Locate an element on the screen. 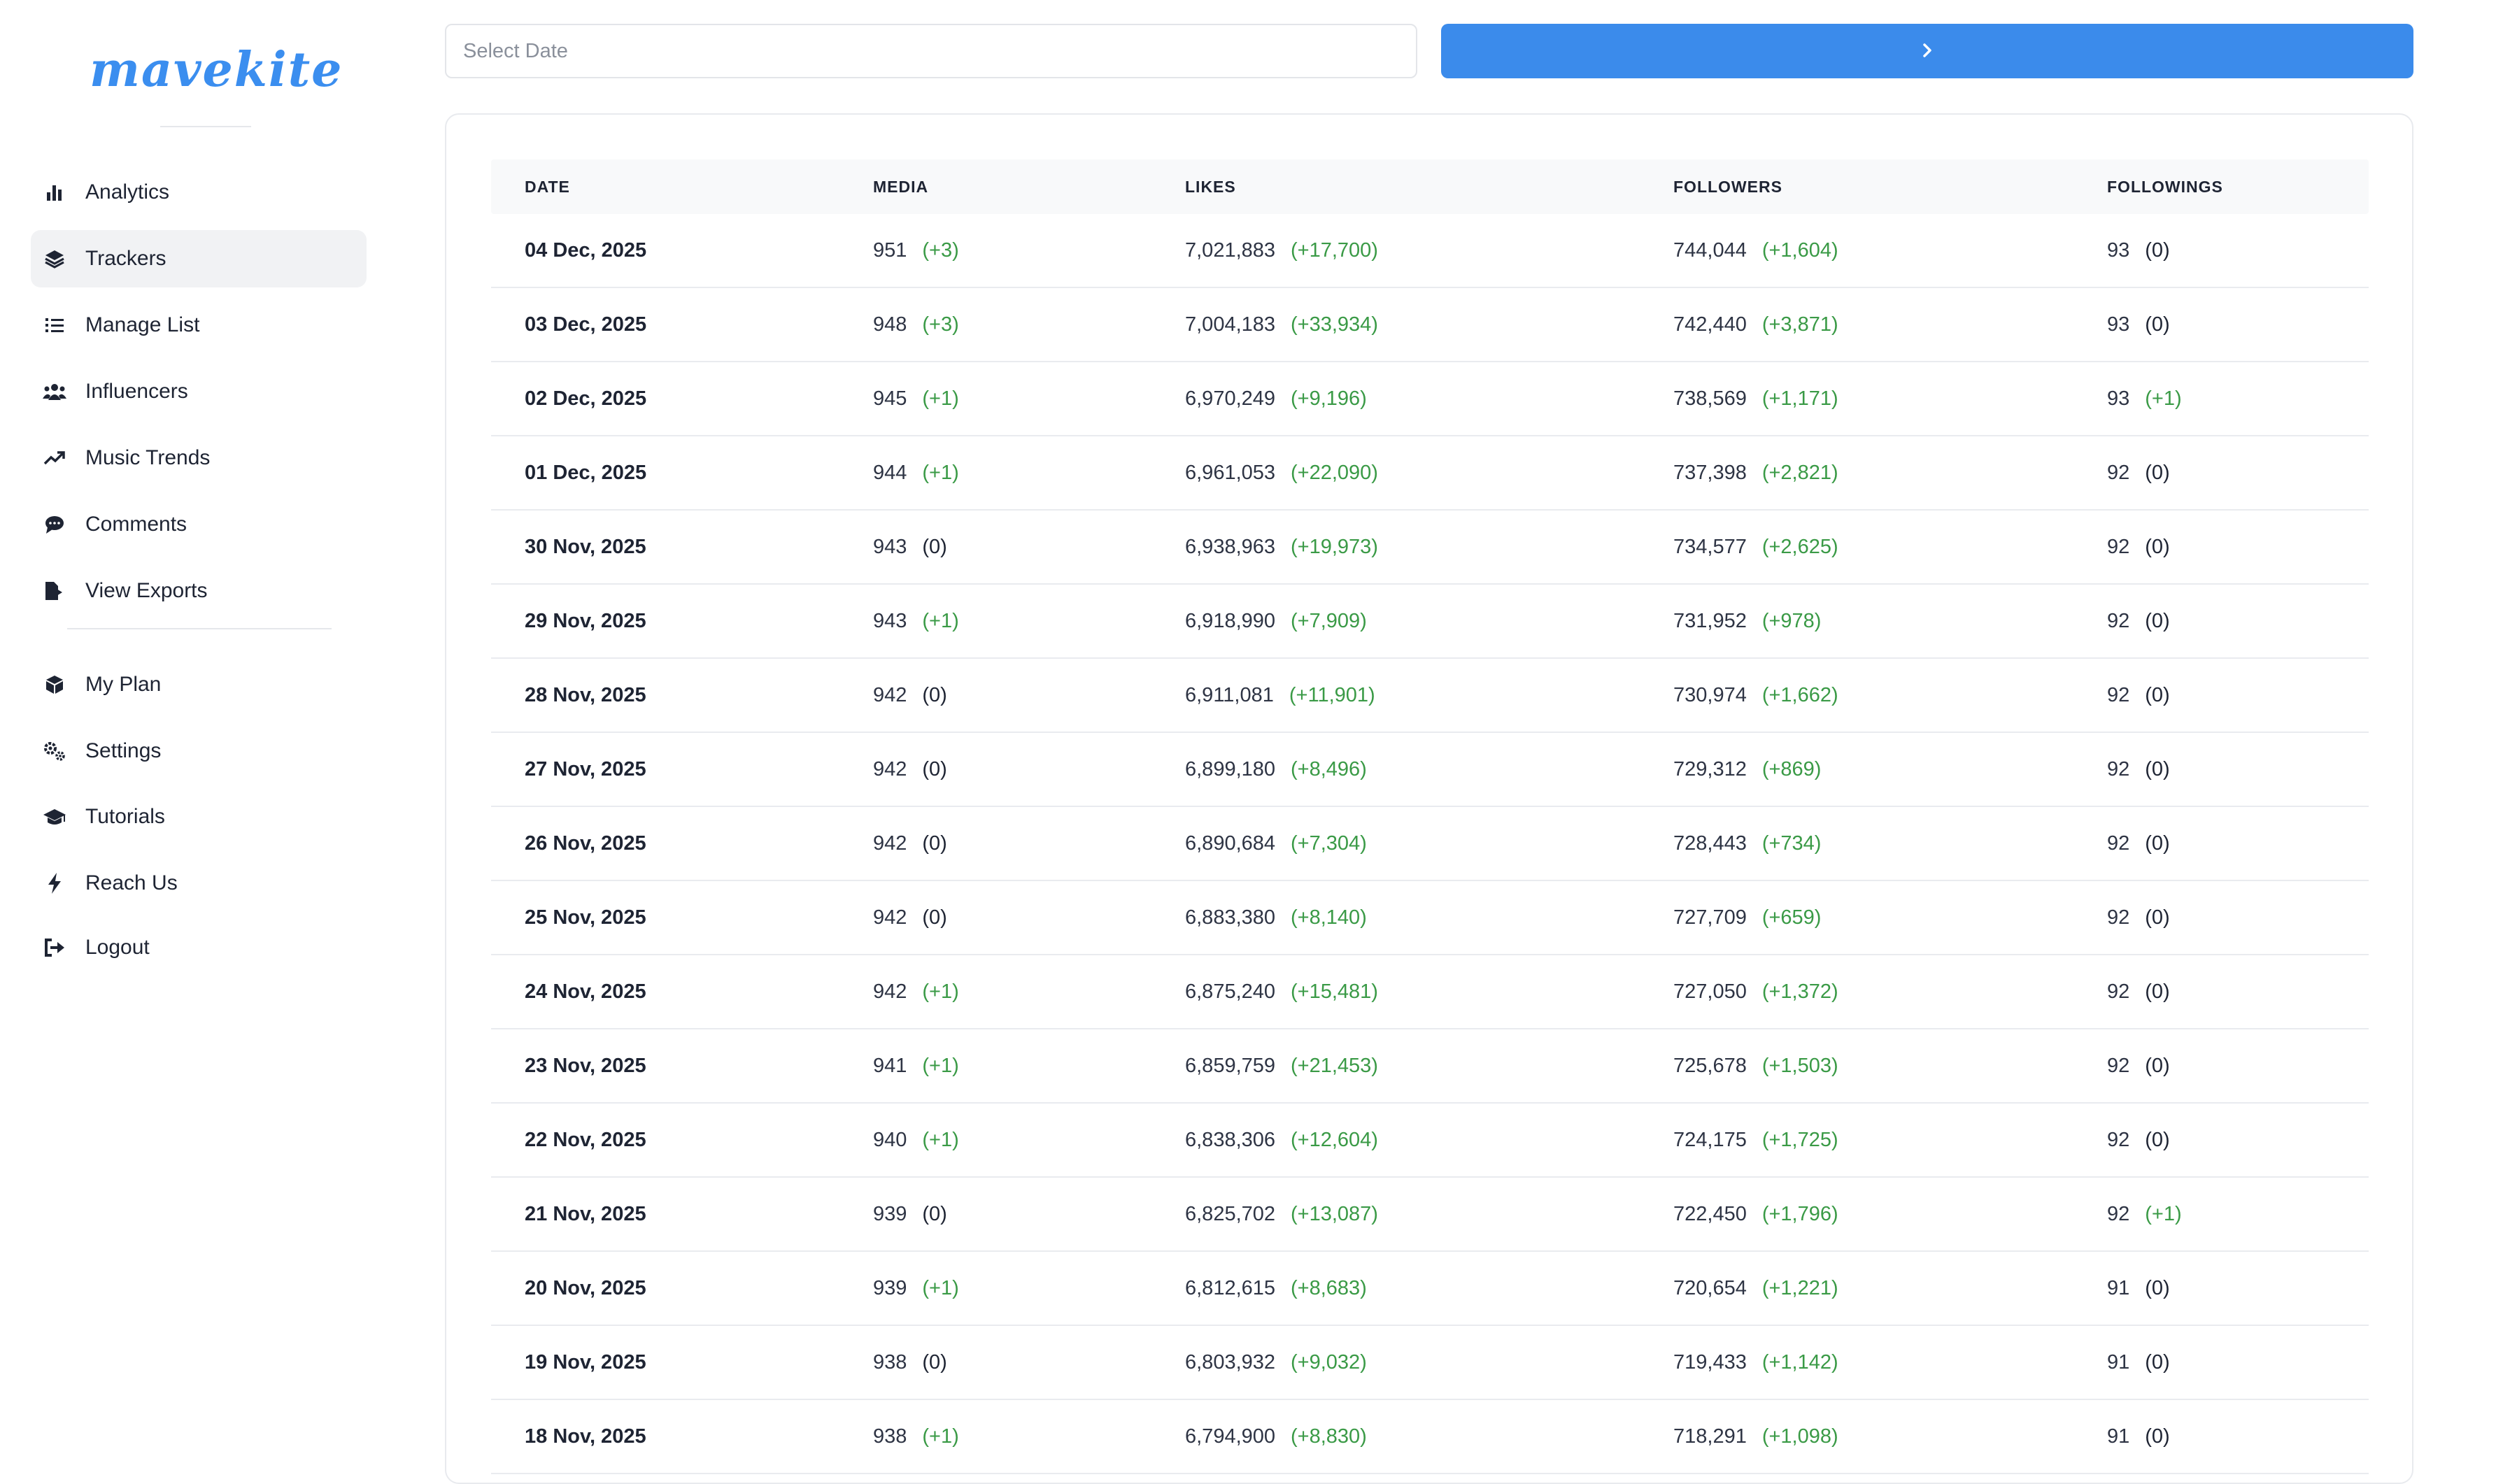  followers-cell: 719,433 (+1,142) is located at coordinates (1756, 1363).